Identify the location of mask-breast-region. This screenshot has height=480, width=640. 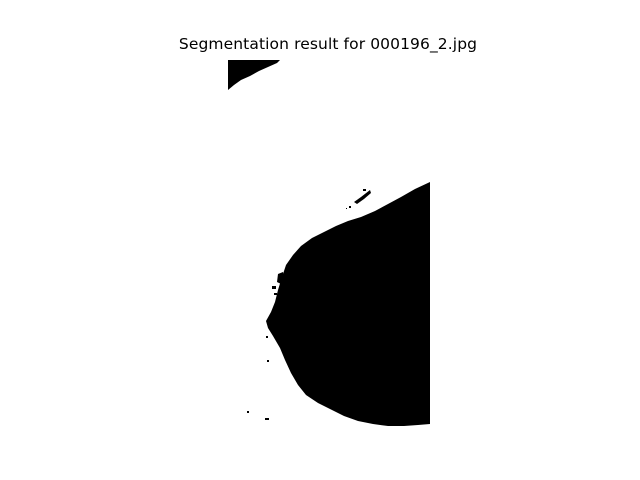
(348, 304).